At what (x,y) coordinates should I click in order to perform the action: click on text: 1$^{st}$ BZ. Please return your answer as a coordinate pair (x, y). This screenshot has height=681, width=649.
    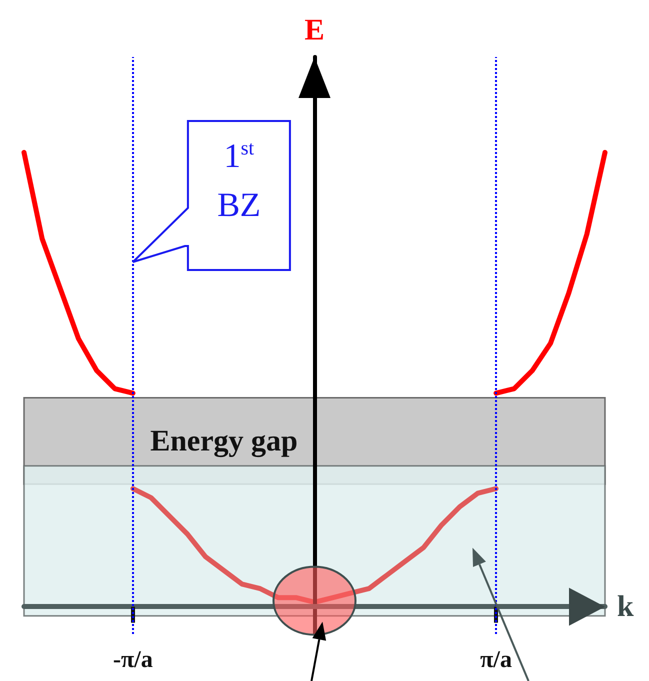
    Looking at the image, I should click on (239, 181).